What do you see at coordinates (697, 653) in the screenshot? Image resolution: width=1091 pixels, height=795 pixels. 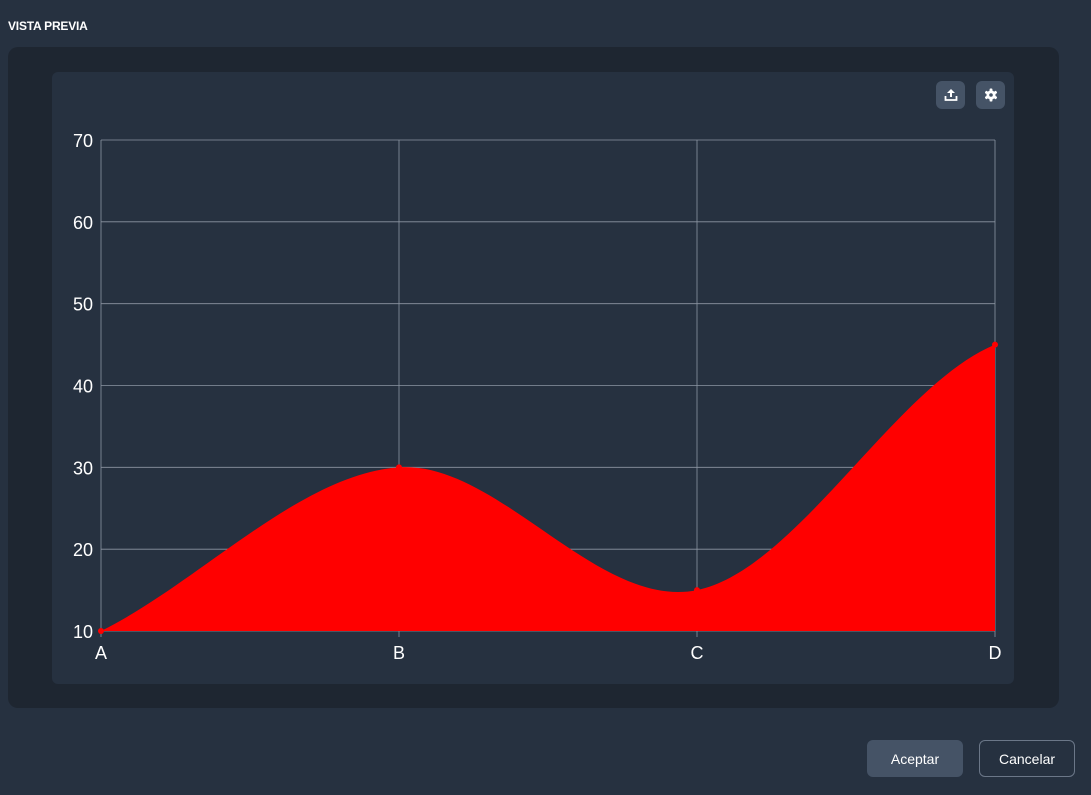 I see `x-tick-label: C` at bounding box center [697, 653].